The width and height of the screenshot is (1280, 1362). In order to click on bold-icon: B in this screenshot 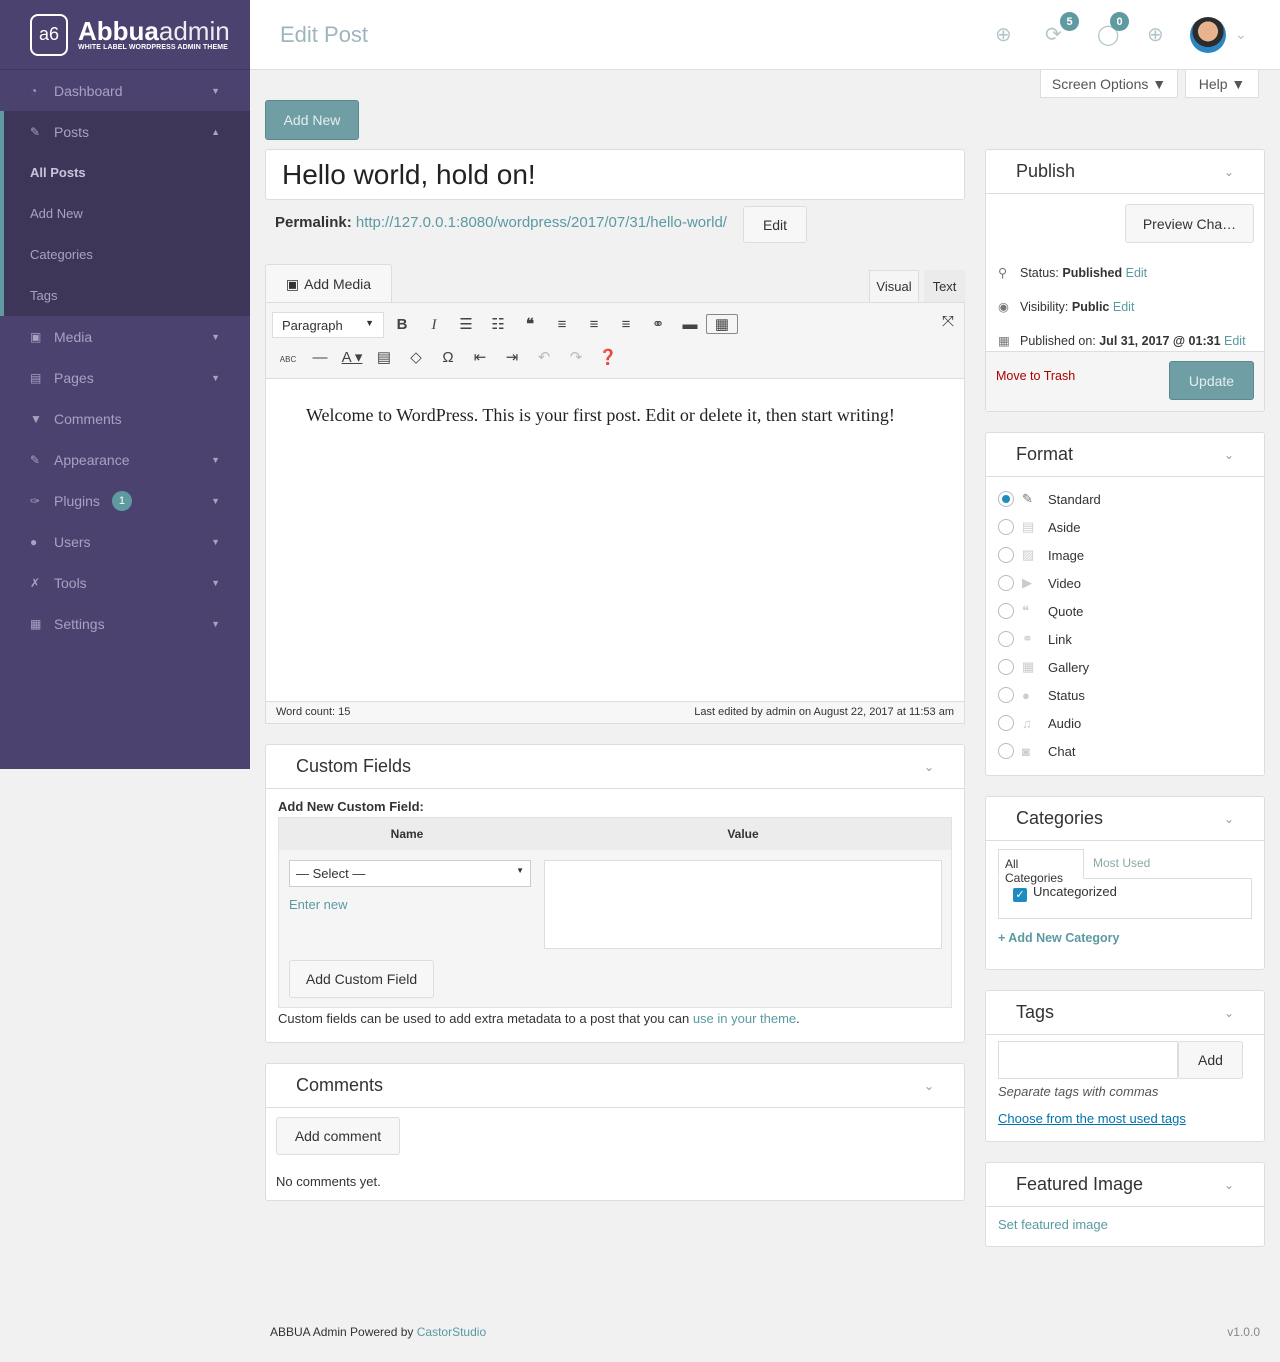, I will do `click(402, 324)`.